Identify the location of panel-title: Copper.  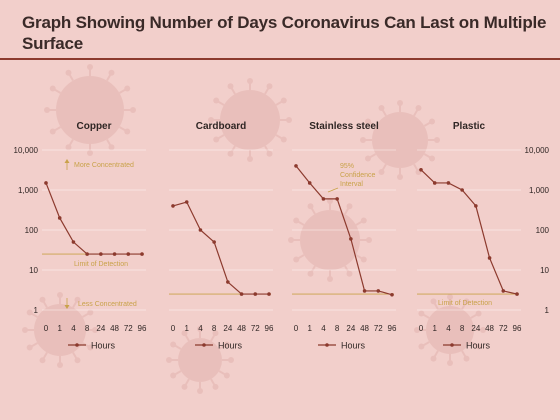
(94, 126).